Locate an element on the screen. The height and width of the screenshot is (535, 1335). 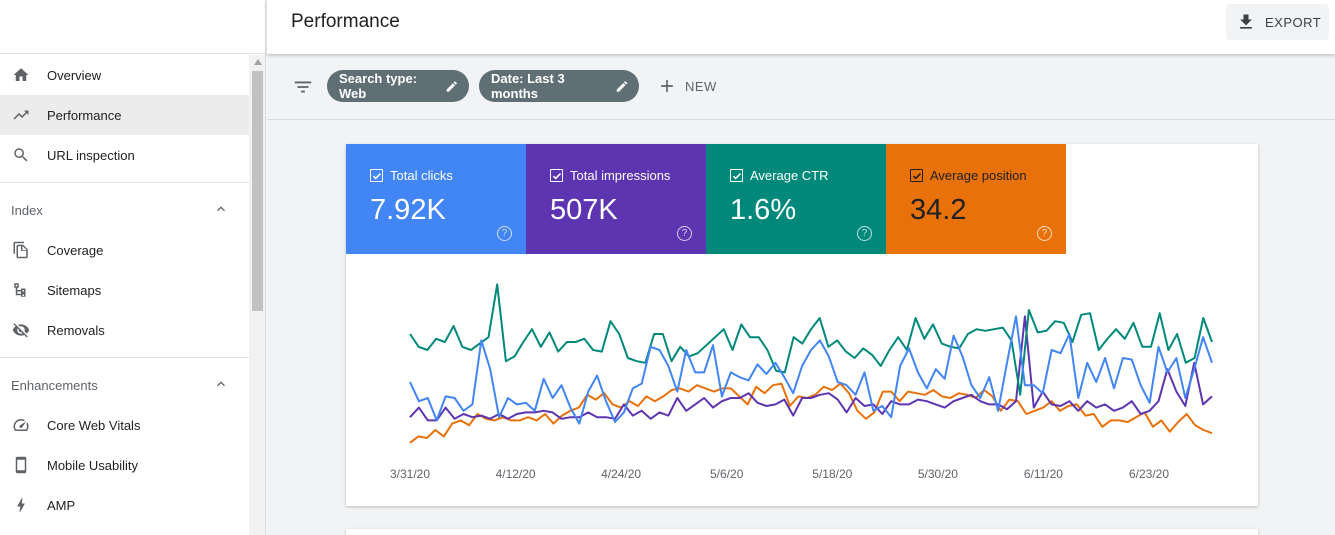
sidebar-item-amp: AMP is located at coordinates (124, 505).